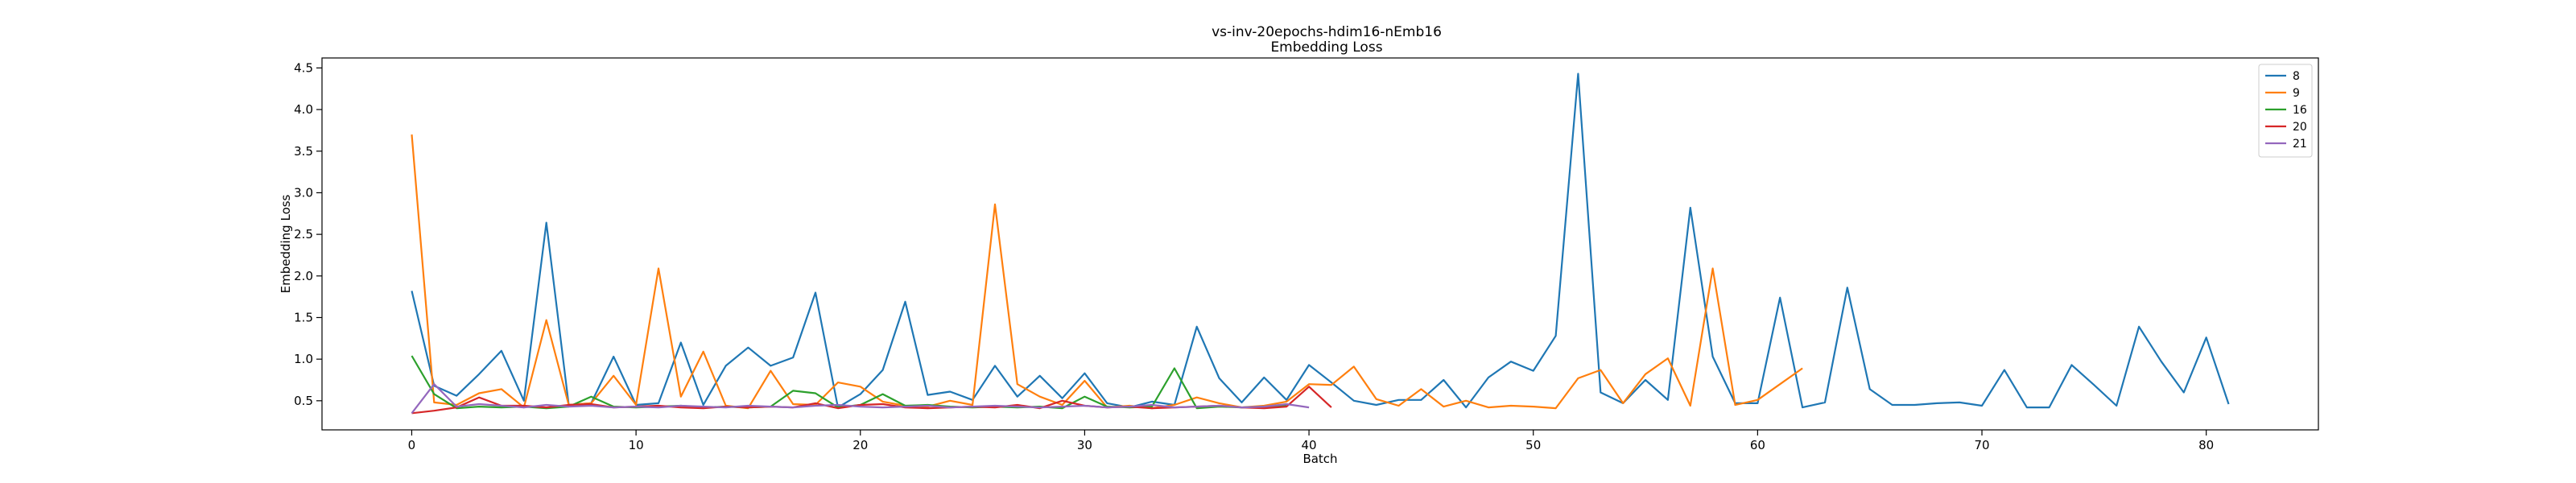 The height and width of the screenshot is (483, 2576). Describe the element at coordinates (303, 109) in the screenshot. I see `y-tick-label: 4.0` at that location.